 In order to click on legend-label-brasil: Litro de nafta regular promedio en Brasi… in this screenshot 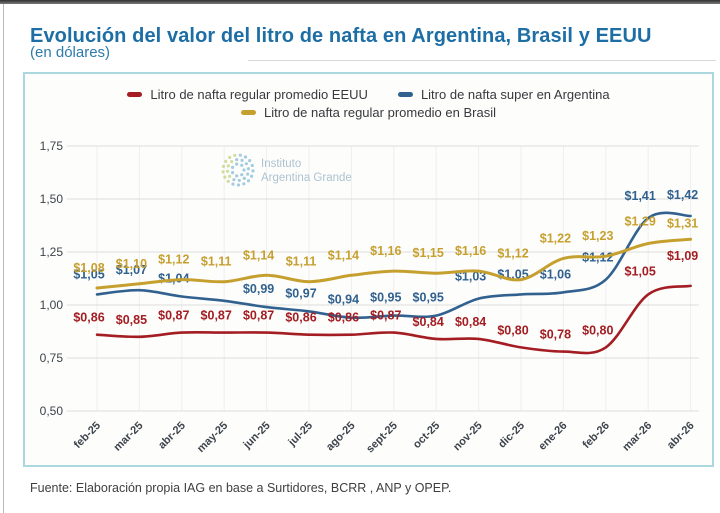, I will do `click(380, 112)`.